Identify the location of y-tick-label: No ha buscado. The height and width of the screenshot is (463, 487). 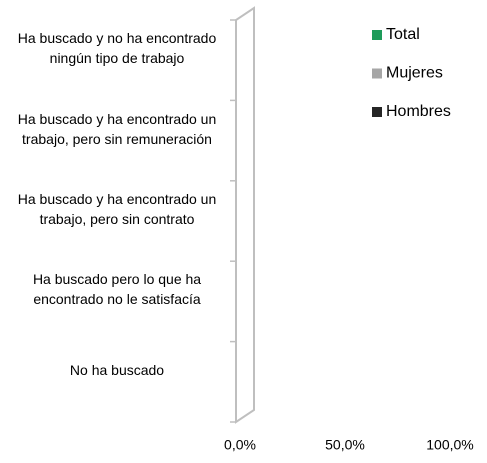
(117, 369).